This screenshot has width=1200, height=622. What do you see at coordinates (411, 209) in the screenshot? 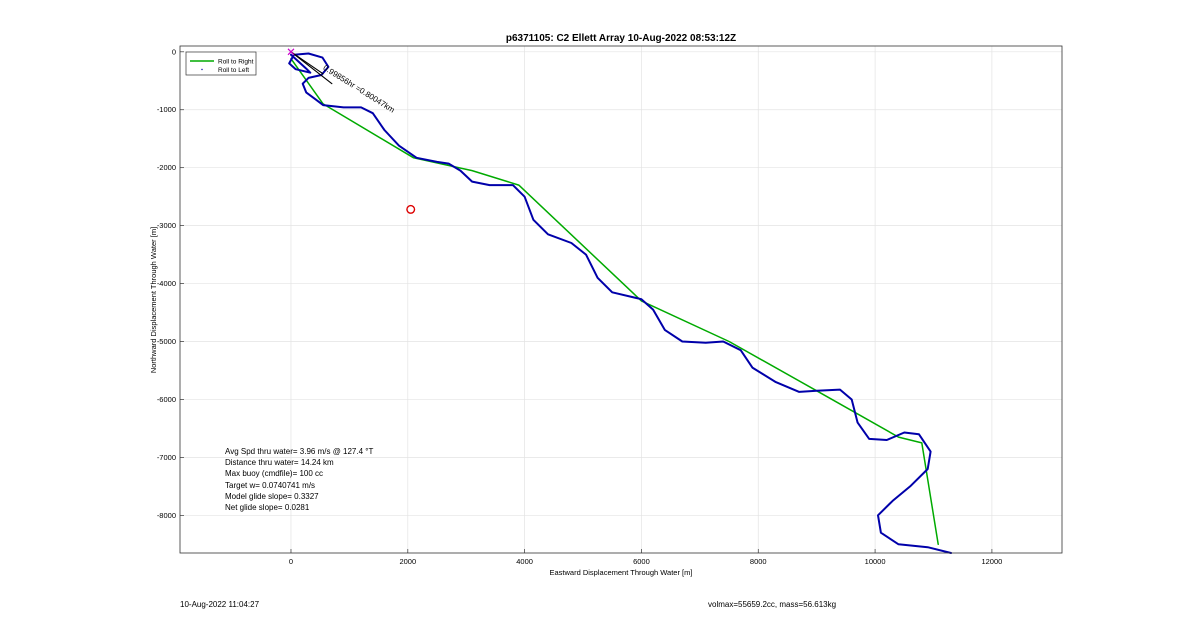
I see `target-marker` at bounding box center [411, 209].